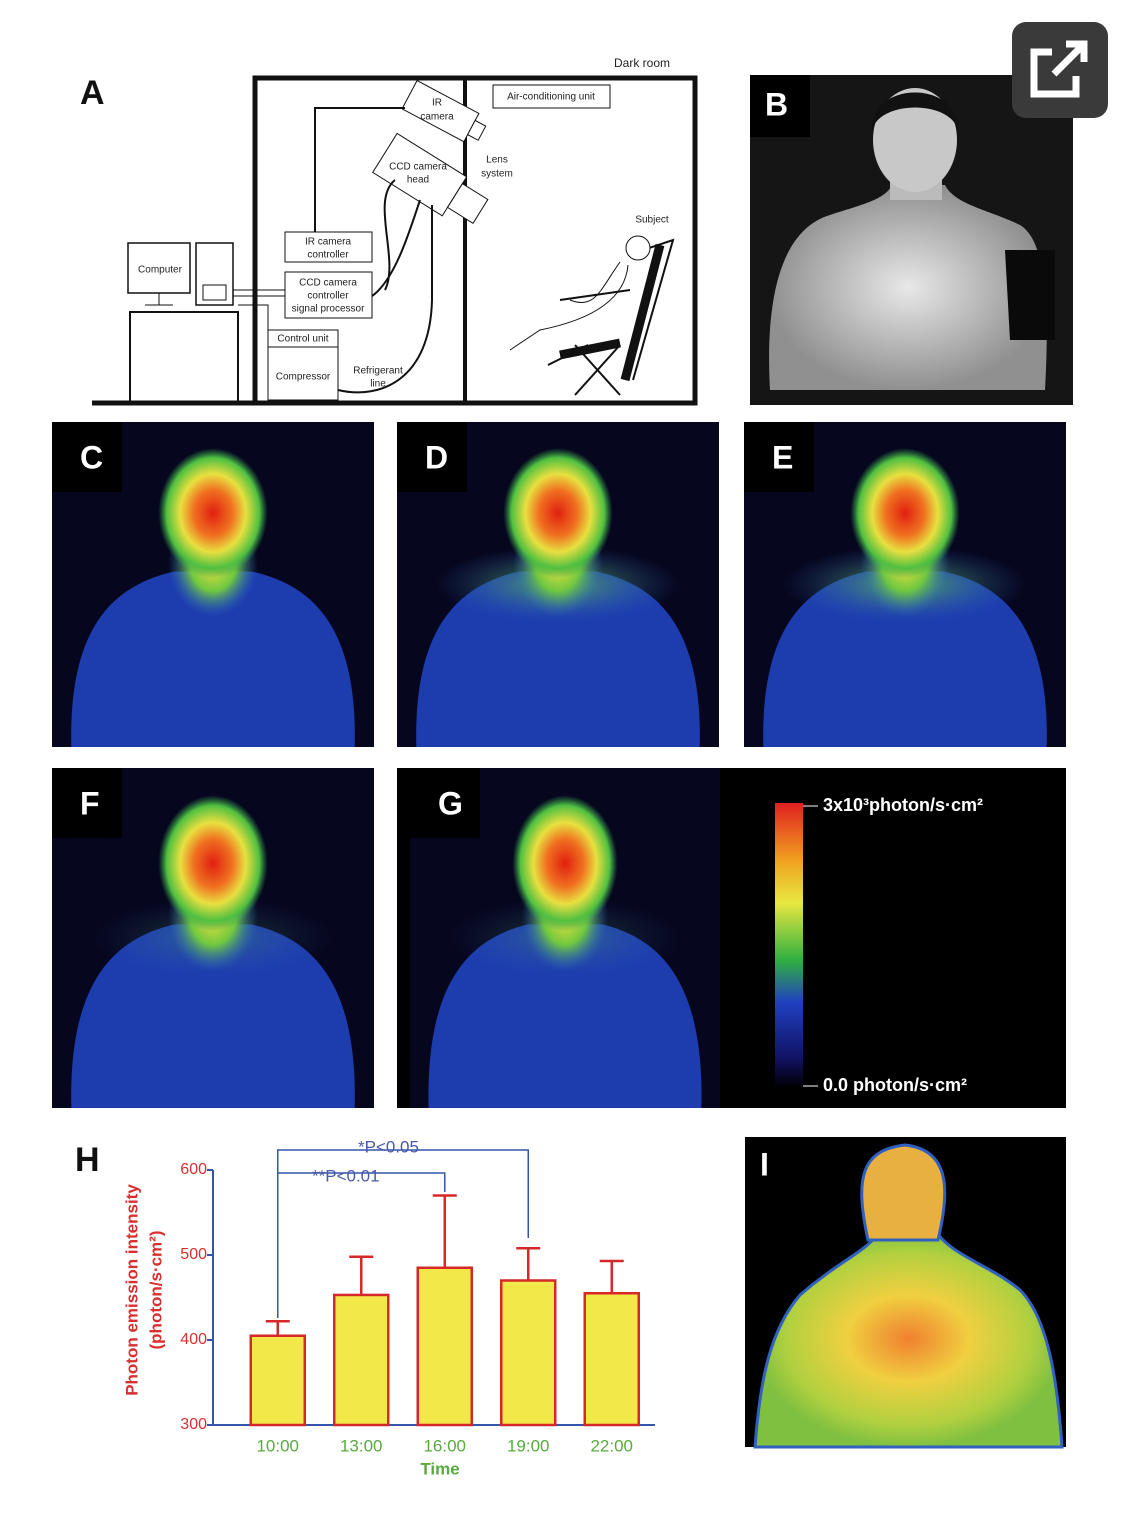 This screenshot has height=1516, width=1125. Describe the element at coordinates (437, 103) in the screenshot. I see `diagram-label: IR` at that location.